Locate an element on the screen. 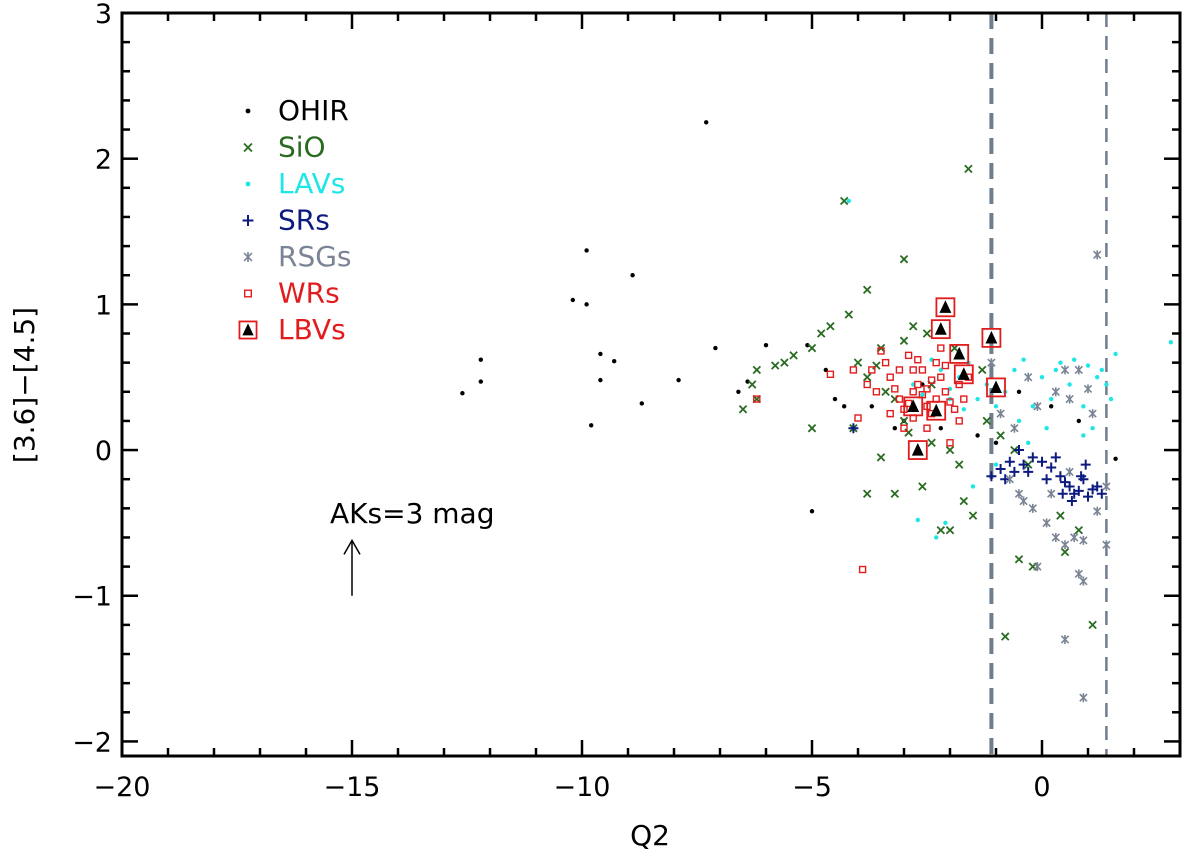  legend-item-srs: SRs is located at coordinates (286, 220).